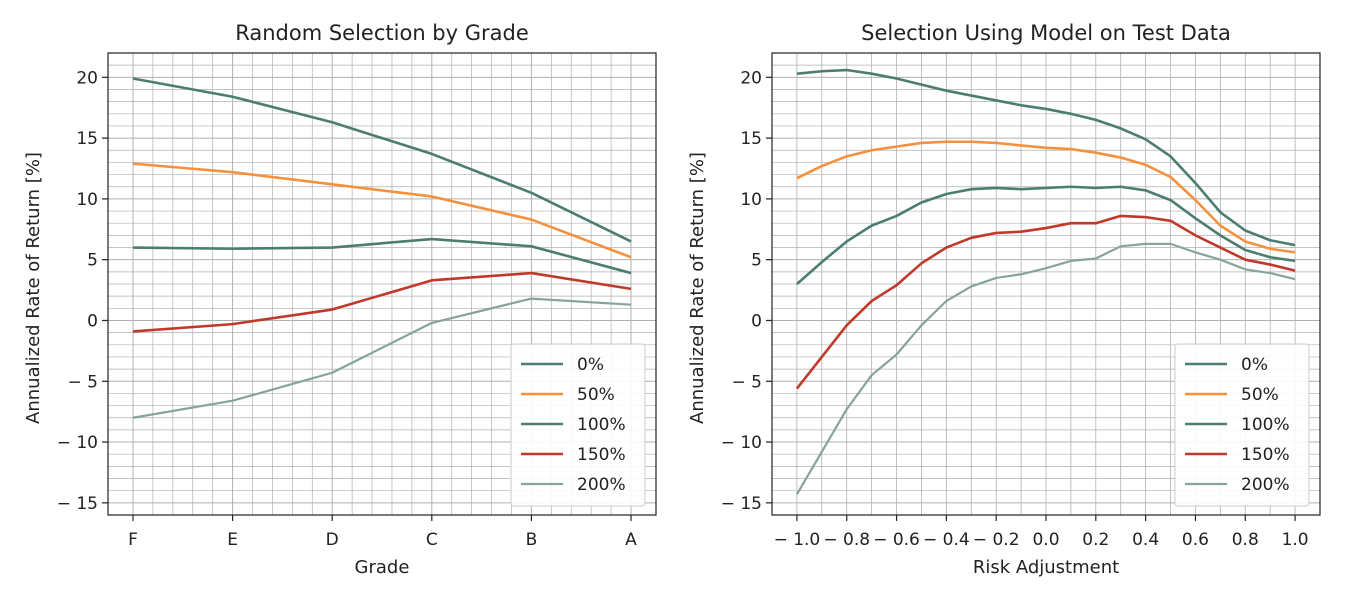 Image resolution: width=1352 pixels, height=606 pixels. I want to click on x-tick-label: − 0.4, so click(946, 540).